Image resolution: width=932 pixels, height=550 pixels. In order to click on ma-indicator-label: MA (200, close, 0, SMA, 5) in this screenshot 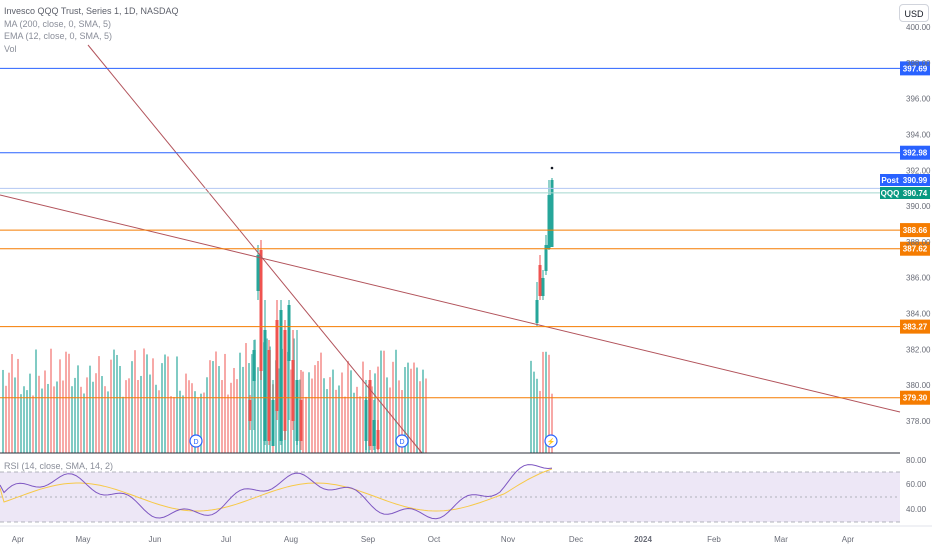, I will do `click(58, 23)`.